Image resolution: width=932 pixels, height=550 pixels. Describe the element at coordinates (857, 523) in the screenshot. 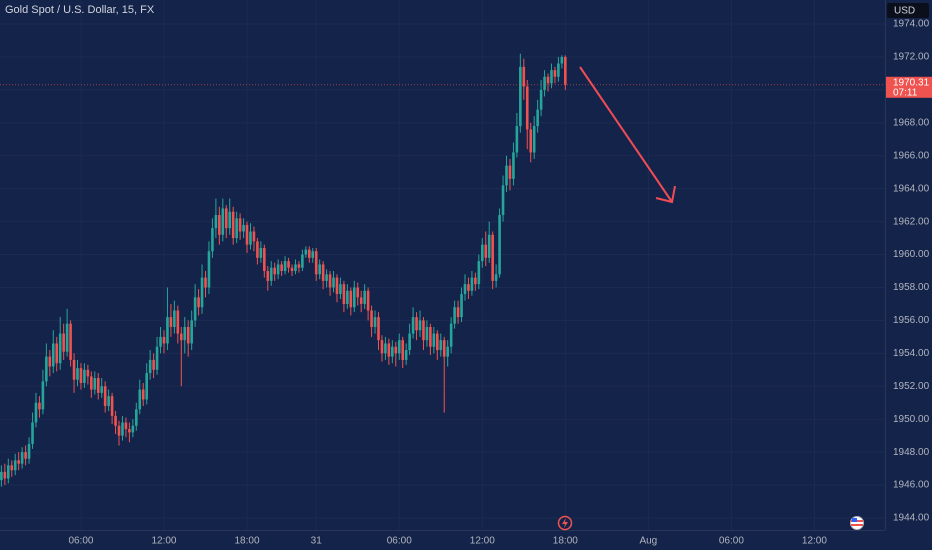

I see `flag-icon` at that location.